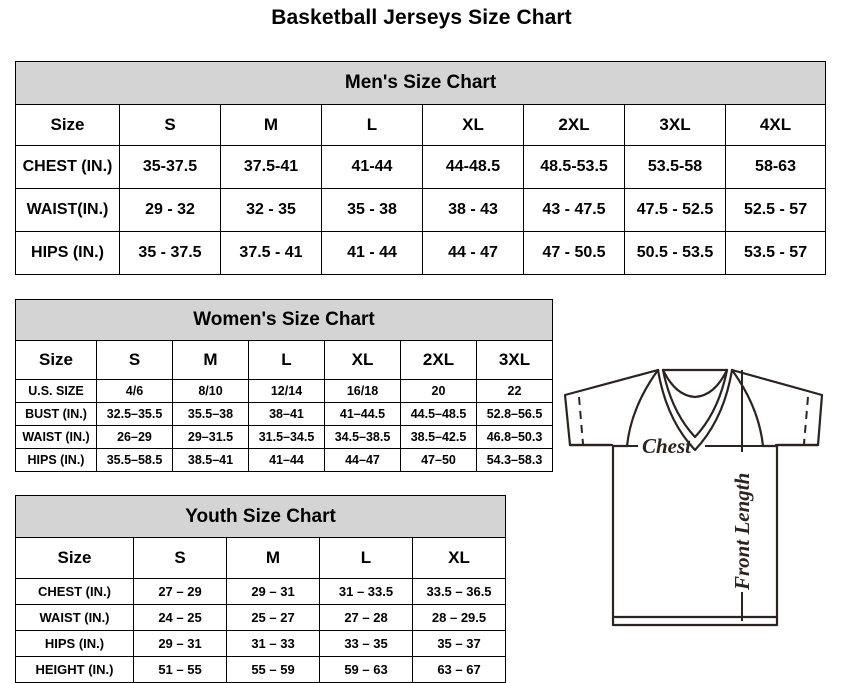 This screenshot has width=843, height=683. Describe the element at coordinates (362, 437) in the screenshot. I see `womens-waist-xl: 34.5–38.5` at that location.